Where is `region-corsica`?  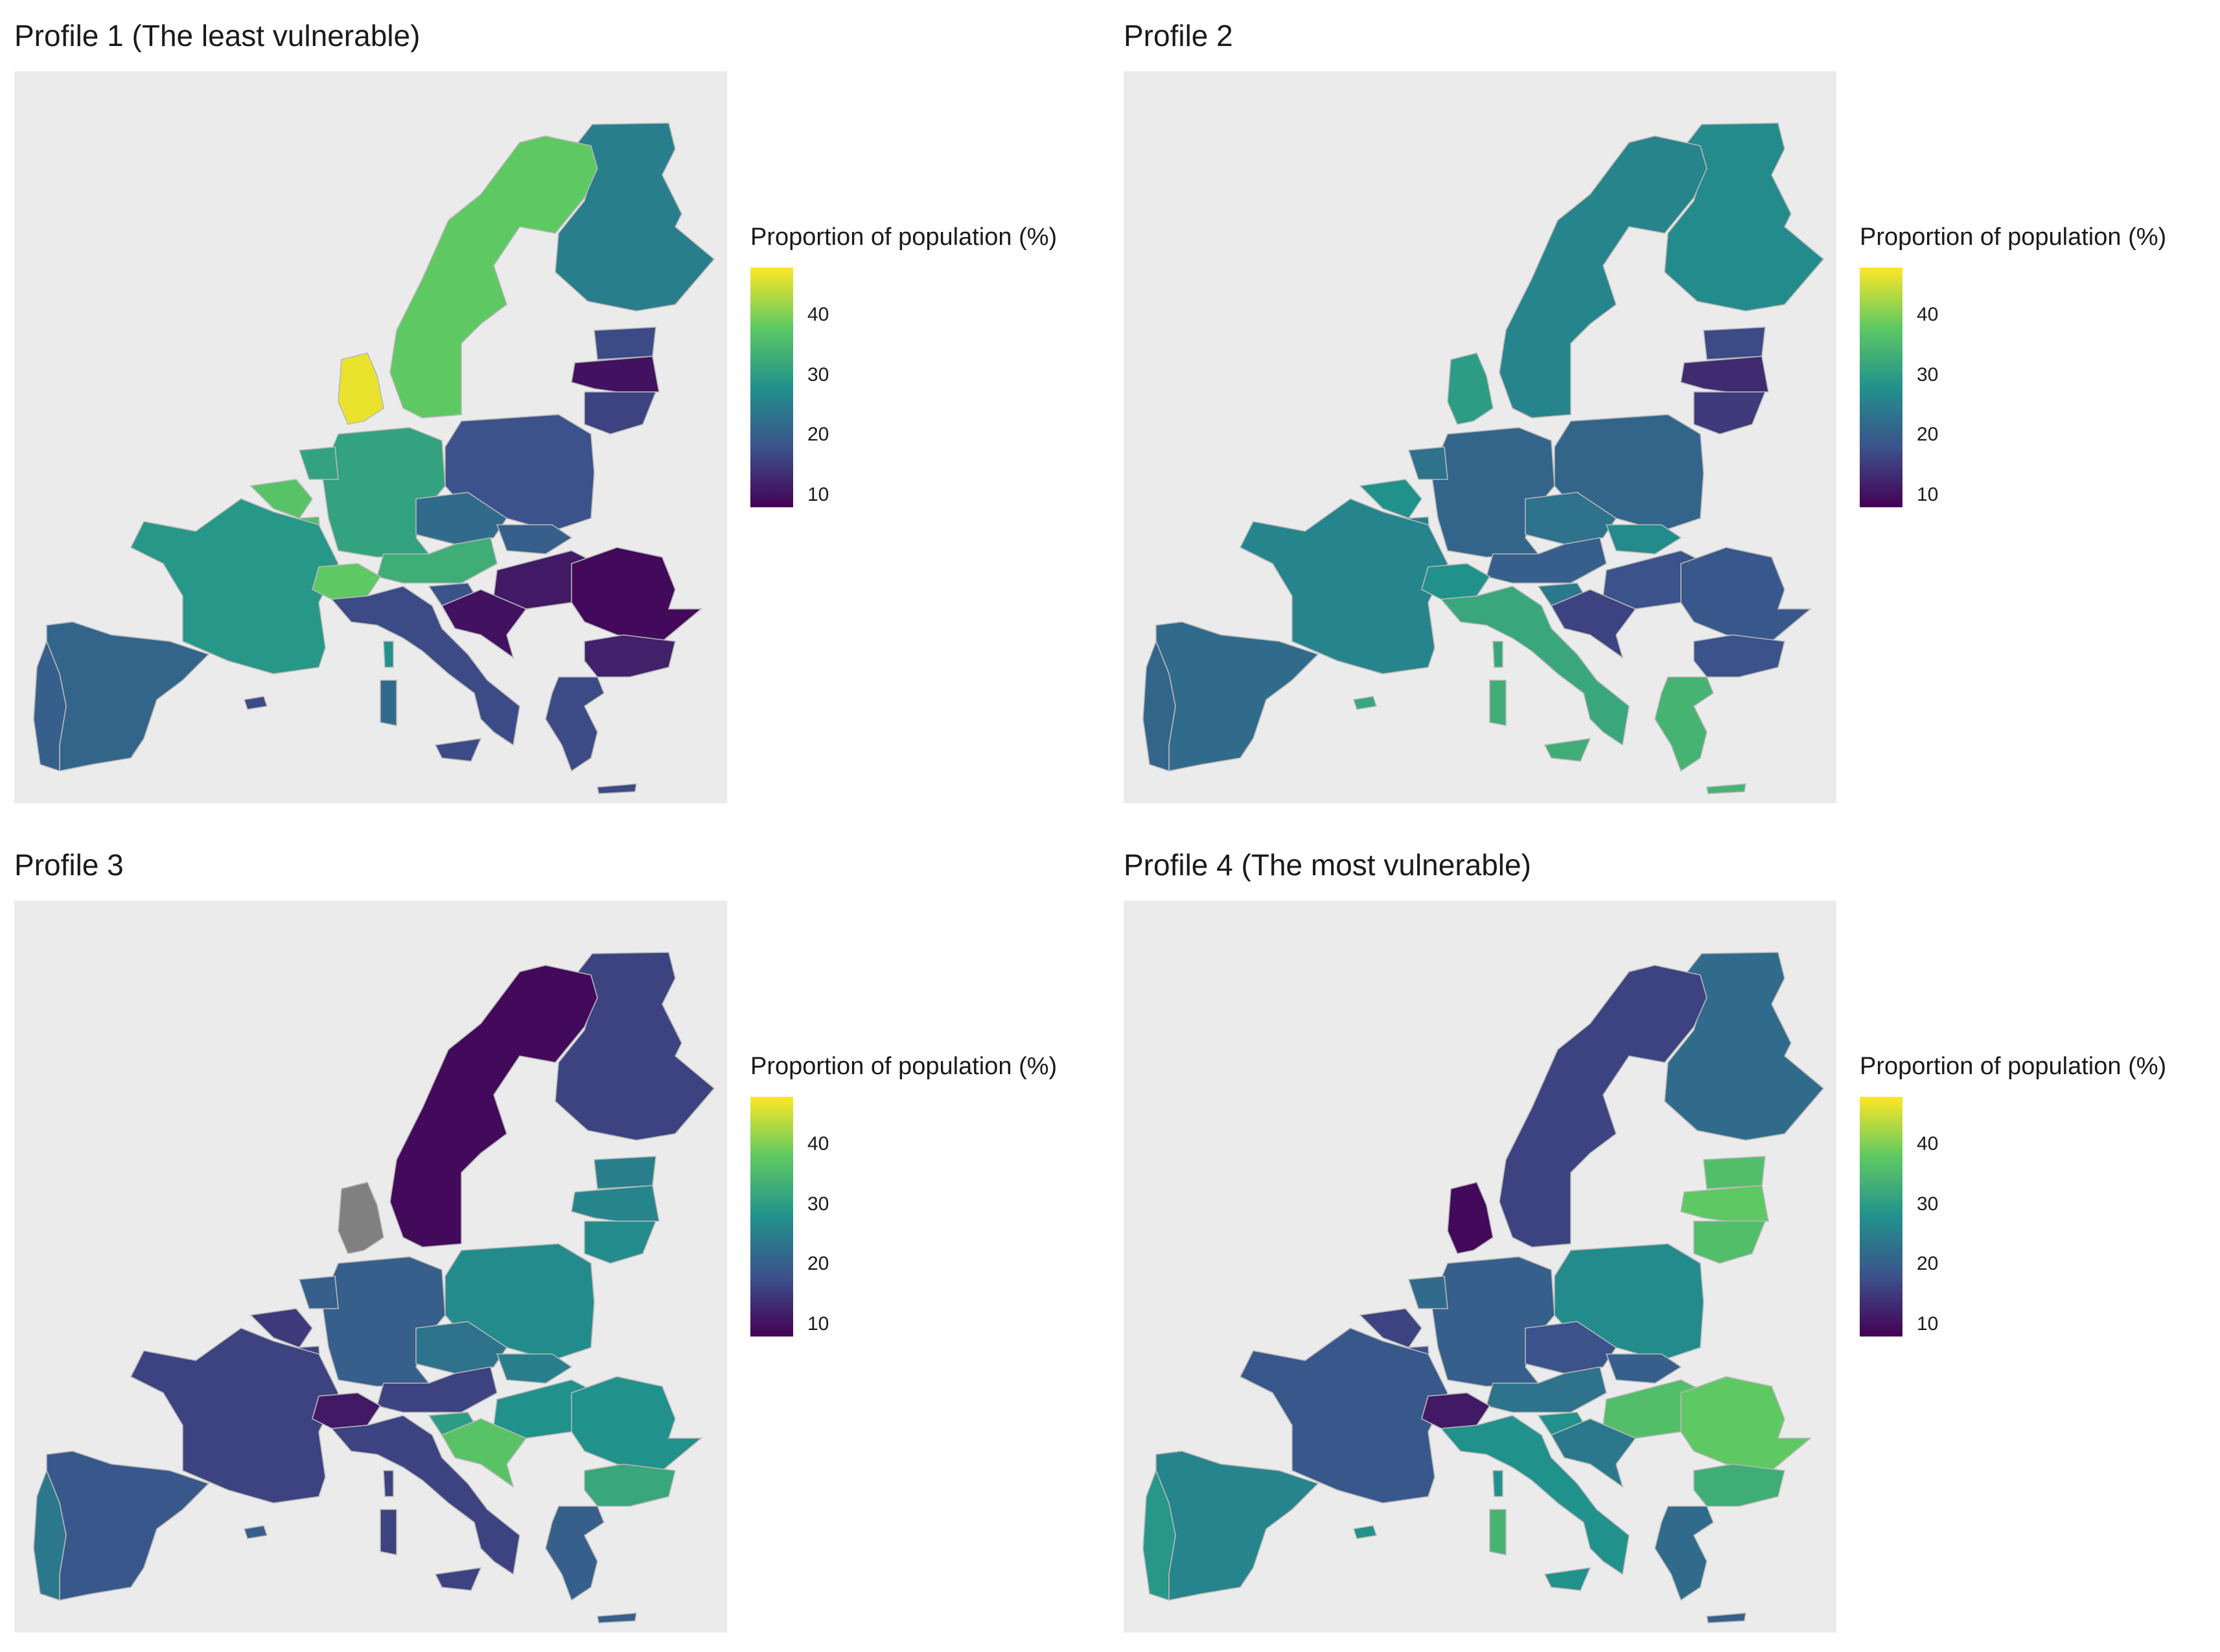 region-corsica is located at coordinates (1497, 1483).